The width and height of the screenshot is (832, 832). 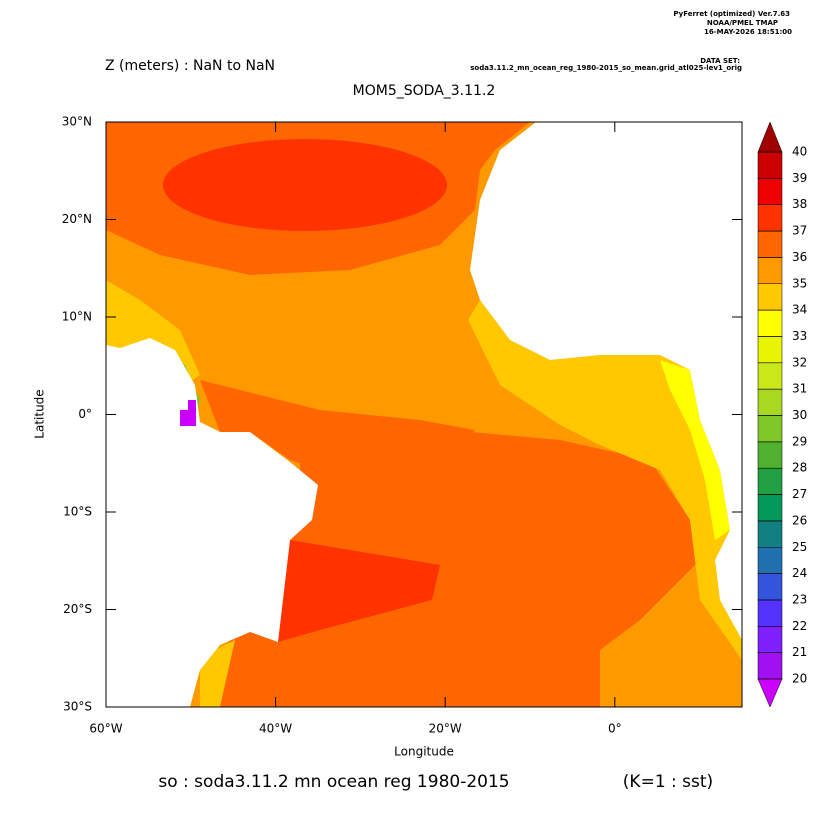 What do you see at coordinates (742, 23) in the screenshot?
I see `org: NOAA/PMEL TMAP` at bounding box center [742, 23].